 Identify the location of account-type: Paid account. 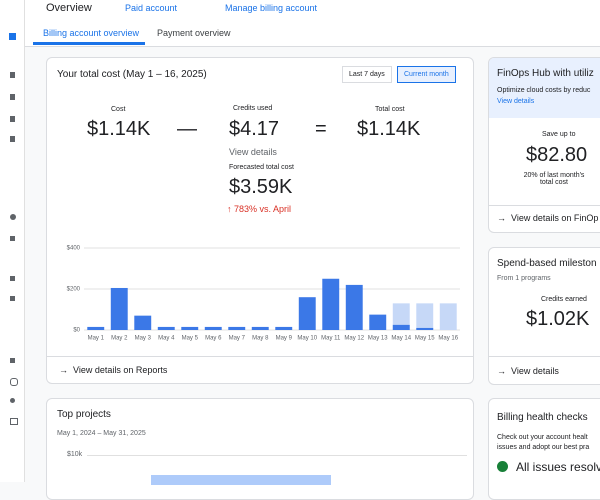
(151, 8).